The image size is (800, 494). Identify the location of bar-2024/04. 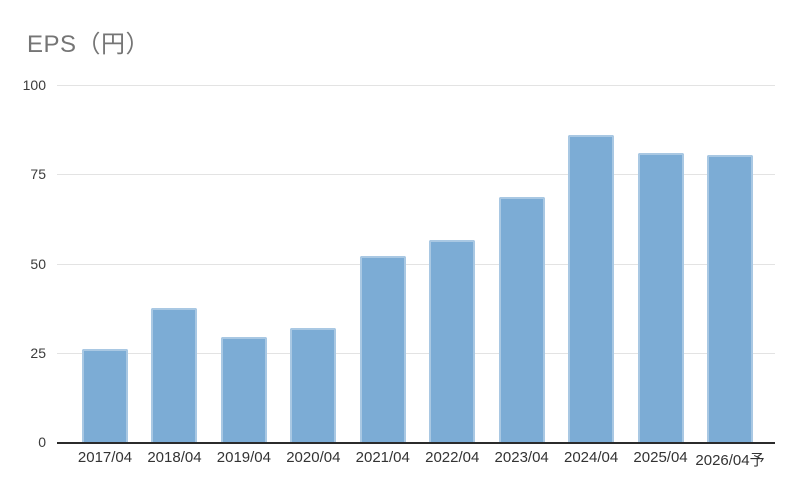
(591, 288).